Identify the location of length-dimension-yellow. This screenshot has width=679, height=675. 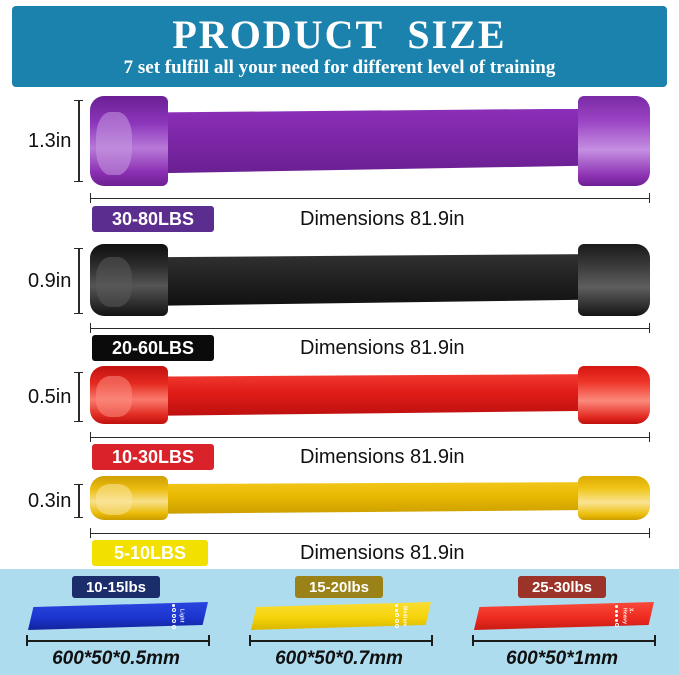
(370, 533).